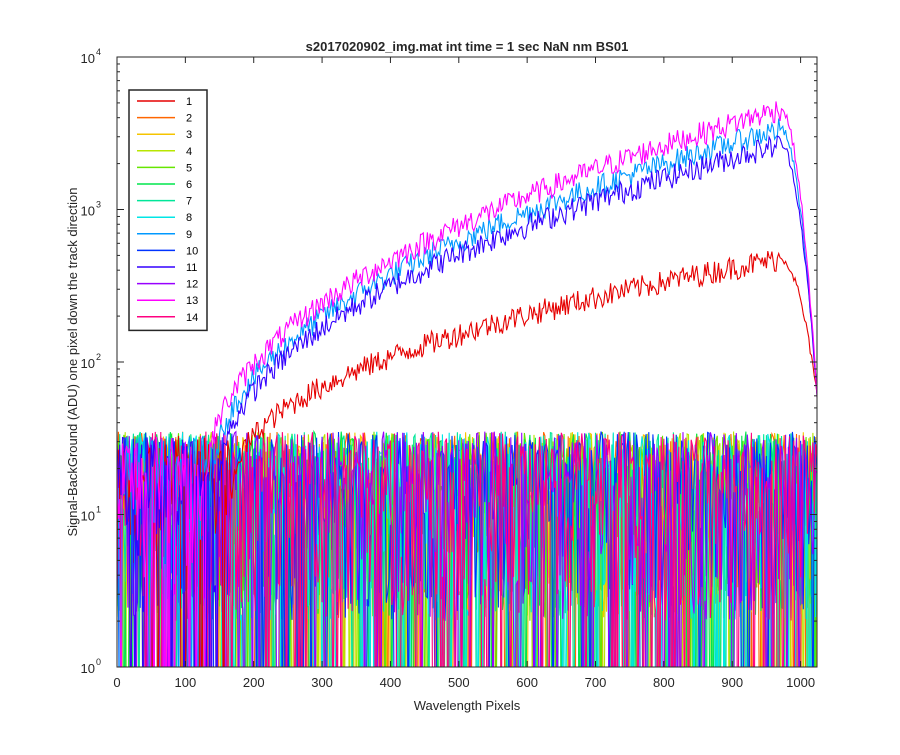  I want to click on legend-label-12: 12, so click(192, 285).